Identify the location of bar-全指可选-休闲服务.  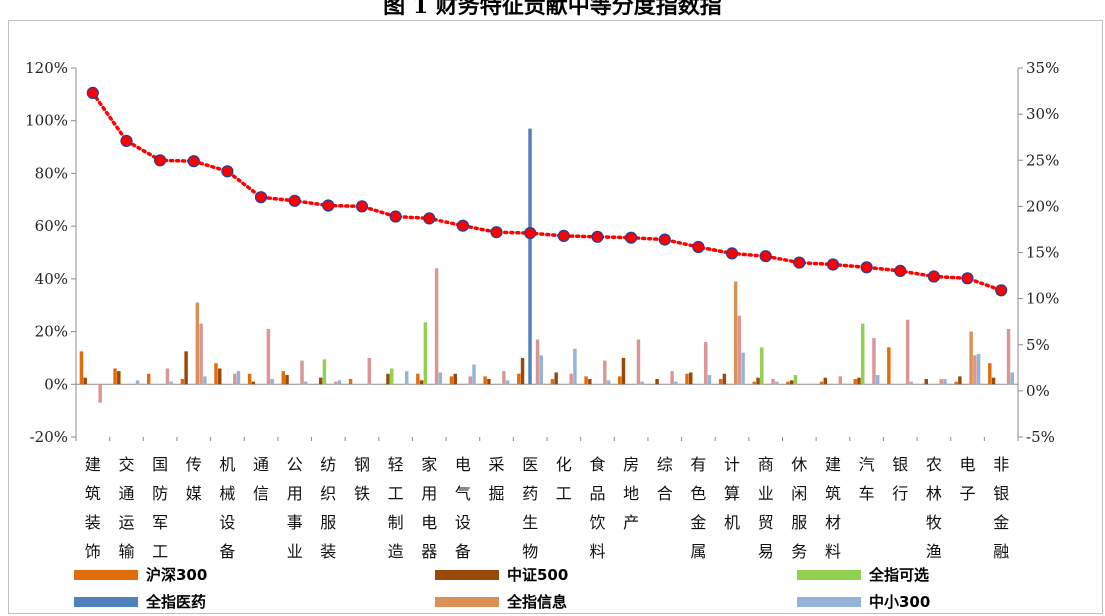
(795, 380).